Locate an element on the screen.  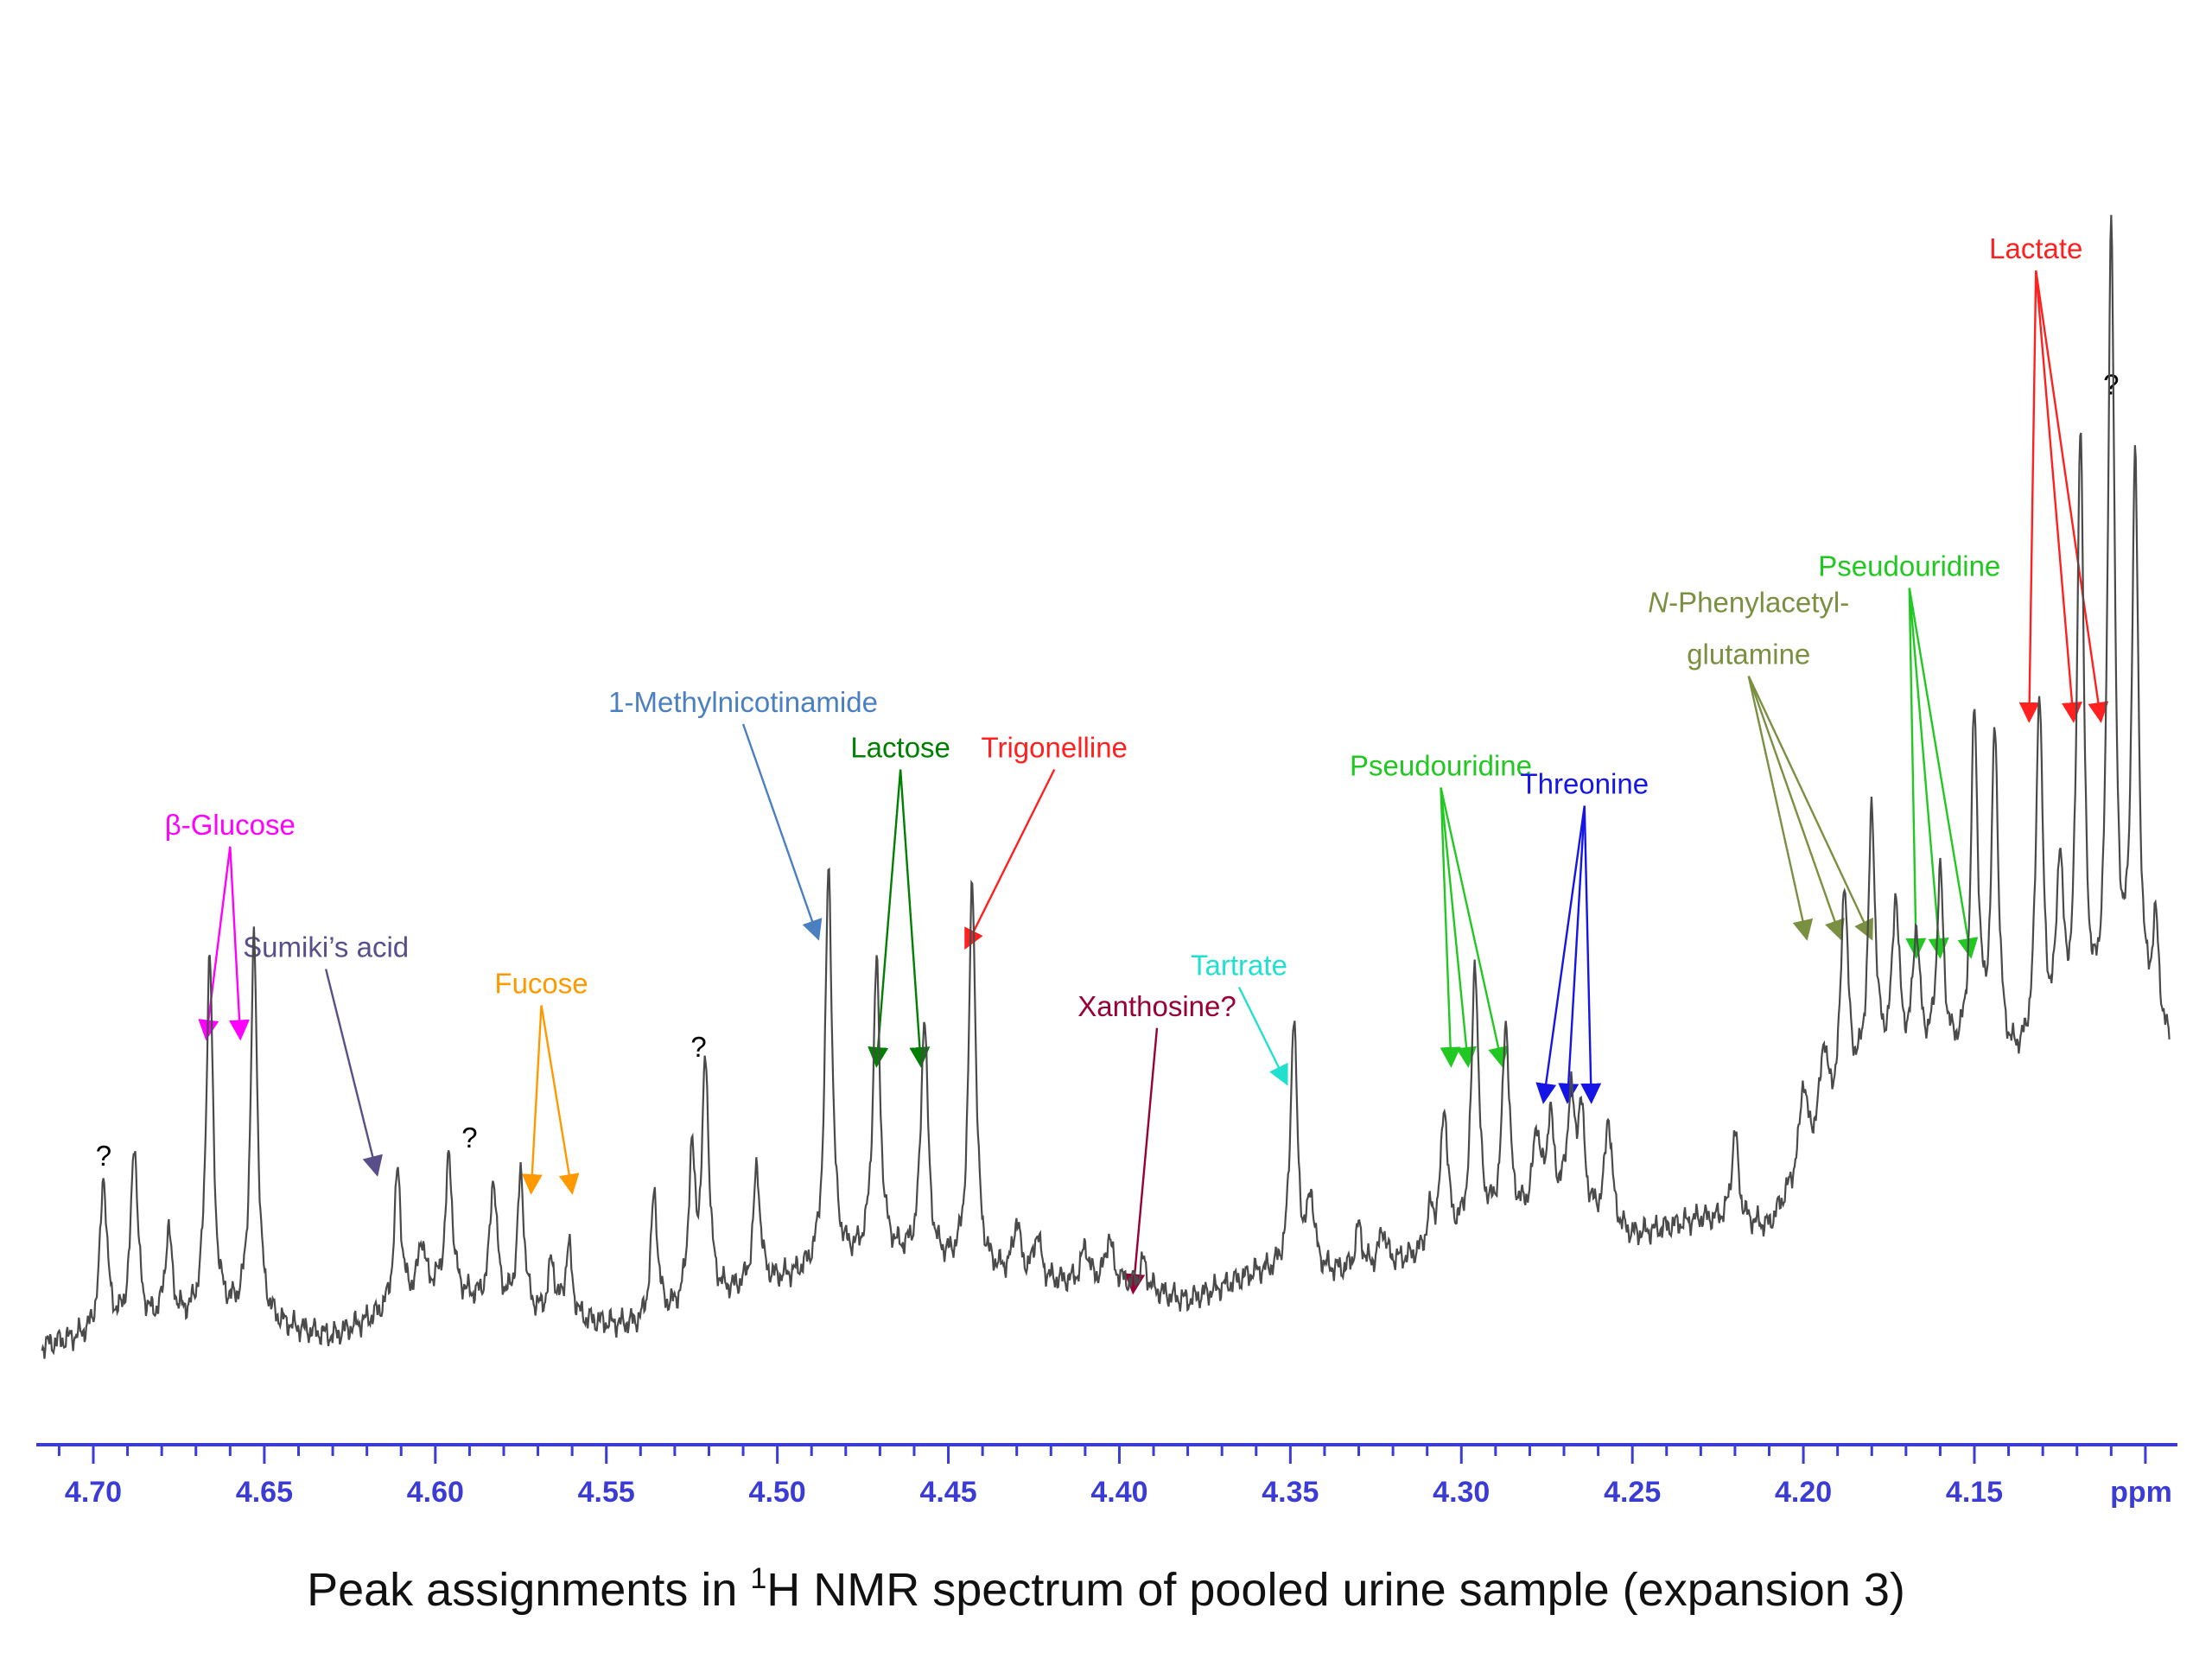
annotation-threonine: Threonine is located at coordinates (1584, 936).